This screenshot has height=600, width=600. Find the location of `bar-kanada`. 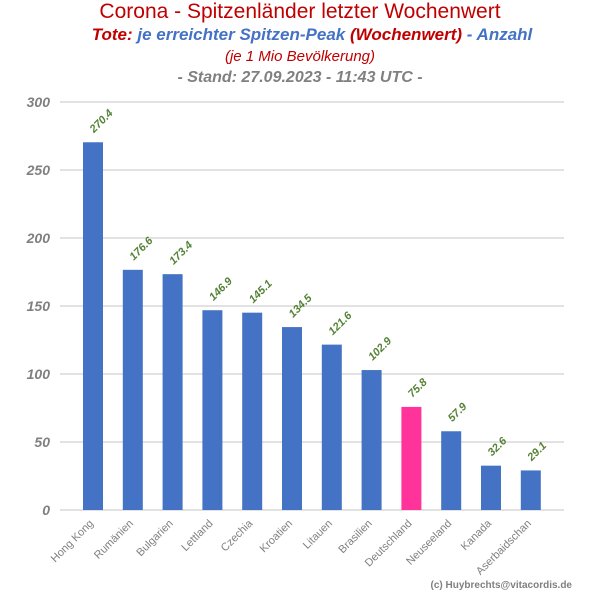

bar-kanada is located at coordinates (491, 487).